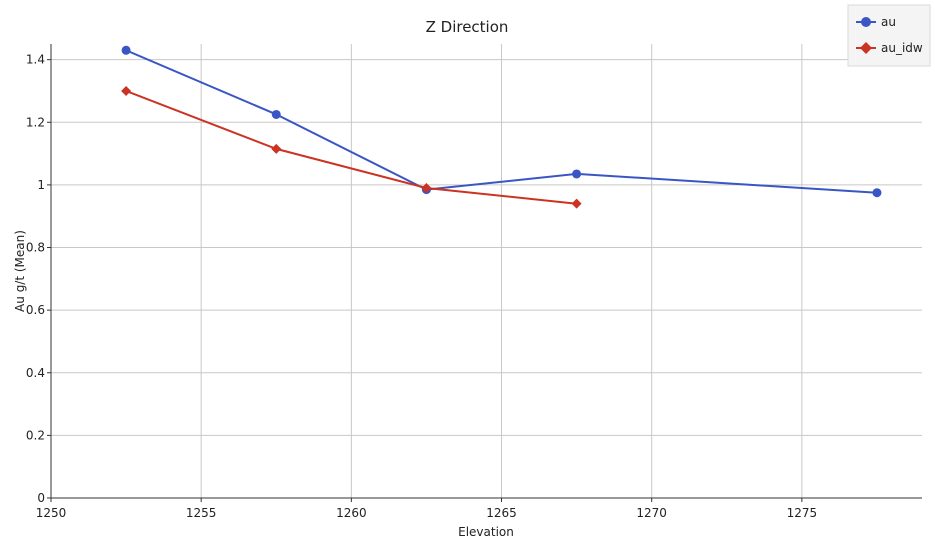 This screenshot has width=935, height=558. I want to click on y-tick-label: 0.6, so click(35, 310).